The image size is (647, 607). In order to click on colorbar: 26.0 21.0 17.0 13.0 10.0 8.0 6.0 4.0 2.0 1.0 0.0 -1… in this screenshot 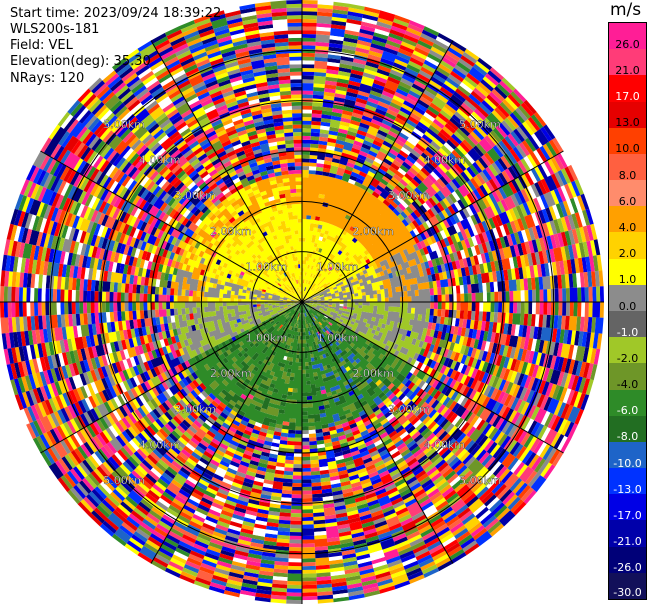, I will do `click(627, 311)`.